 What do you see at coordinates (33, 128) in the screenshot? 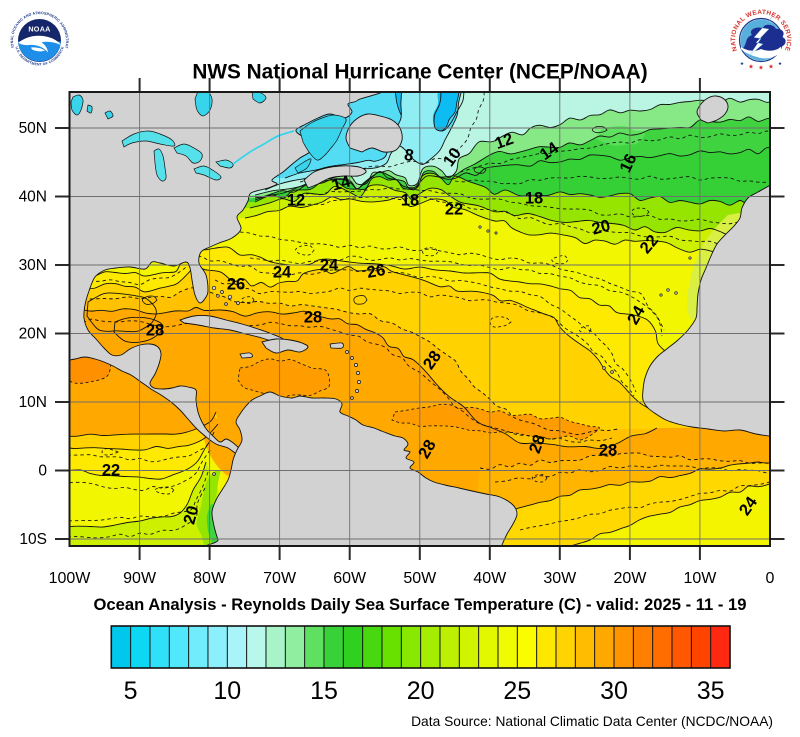
I see `svg-text: 50N` at bounding box center [33, 128].